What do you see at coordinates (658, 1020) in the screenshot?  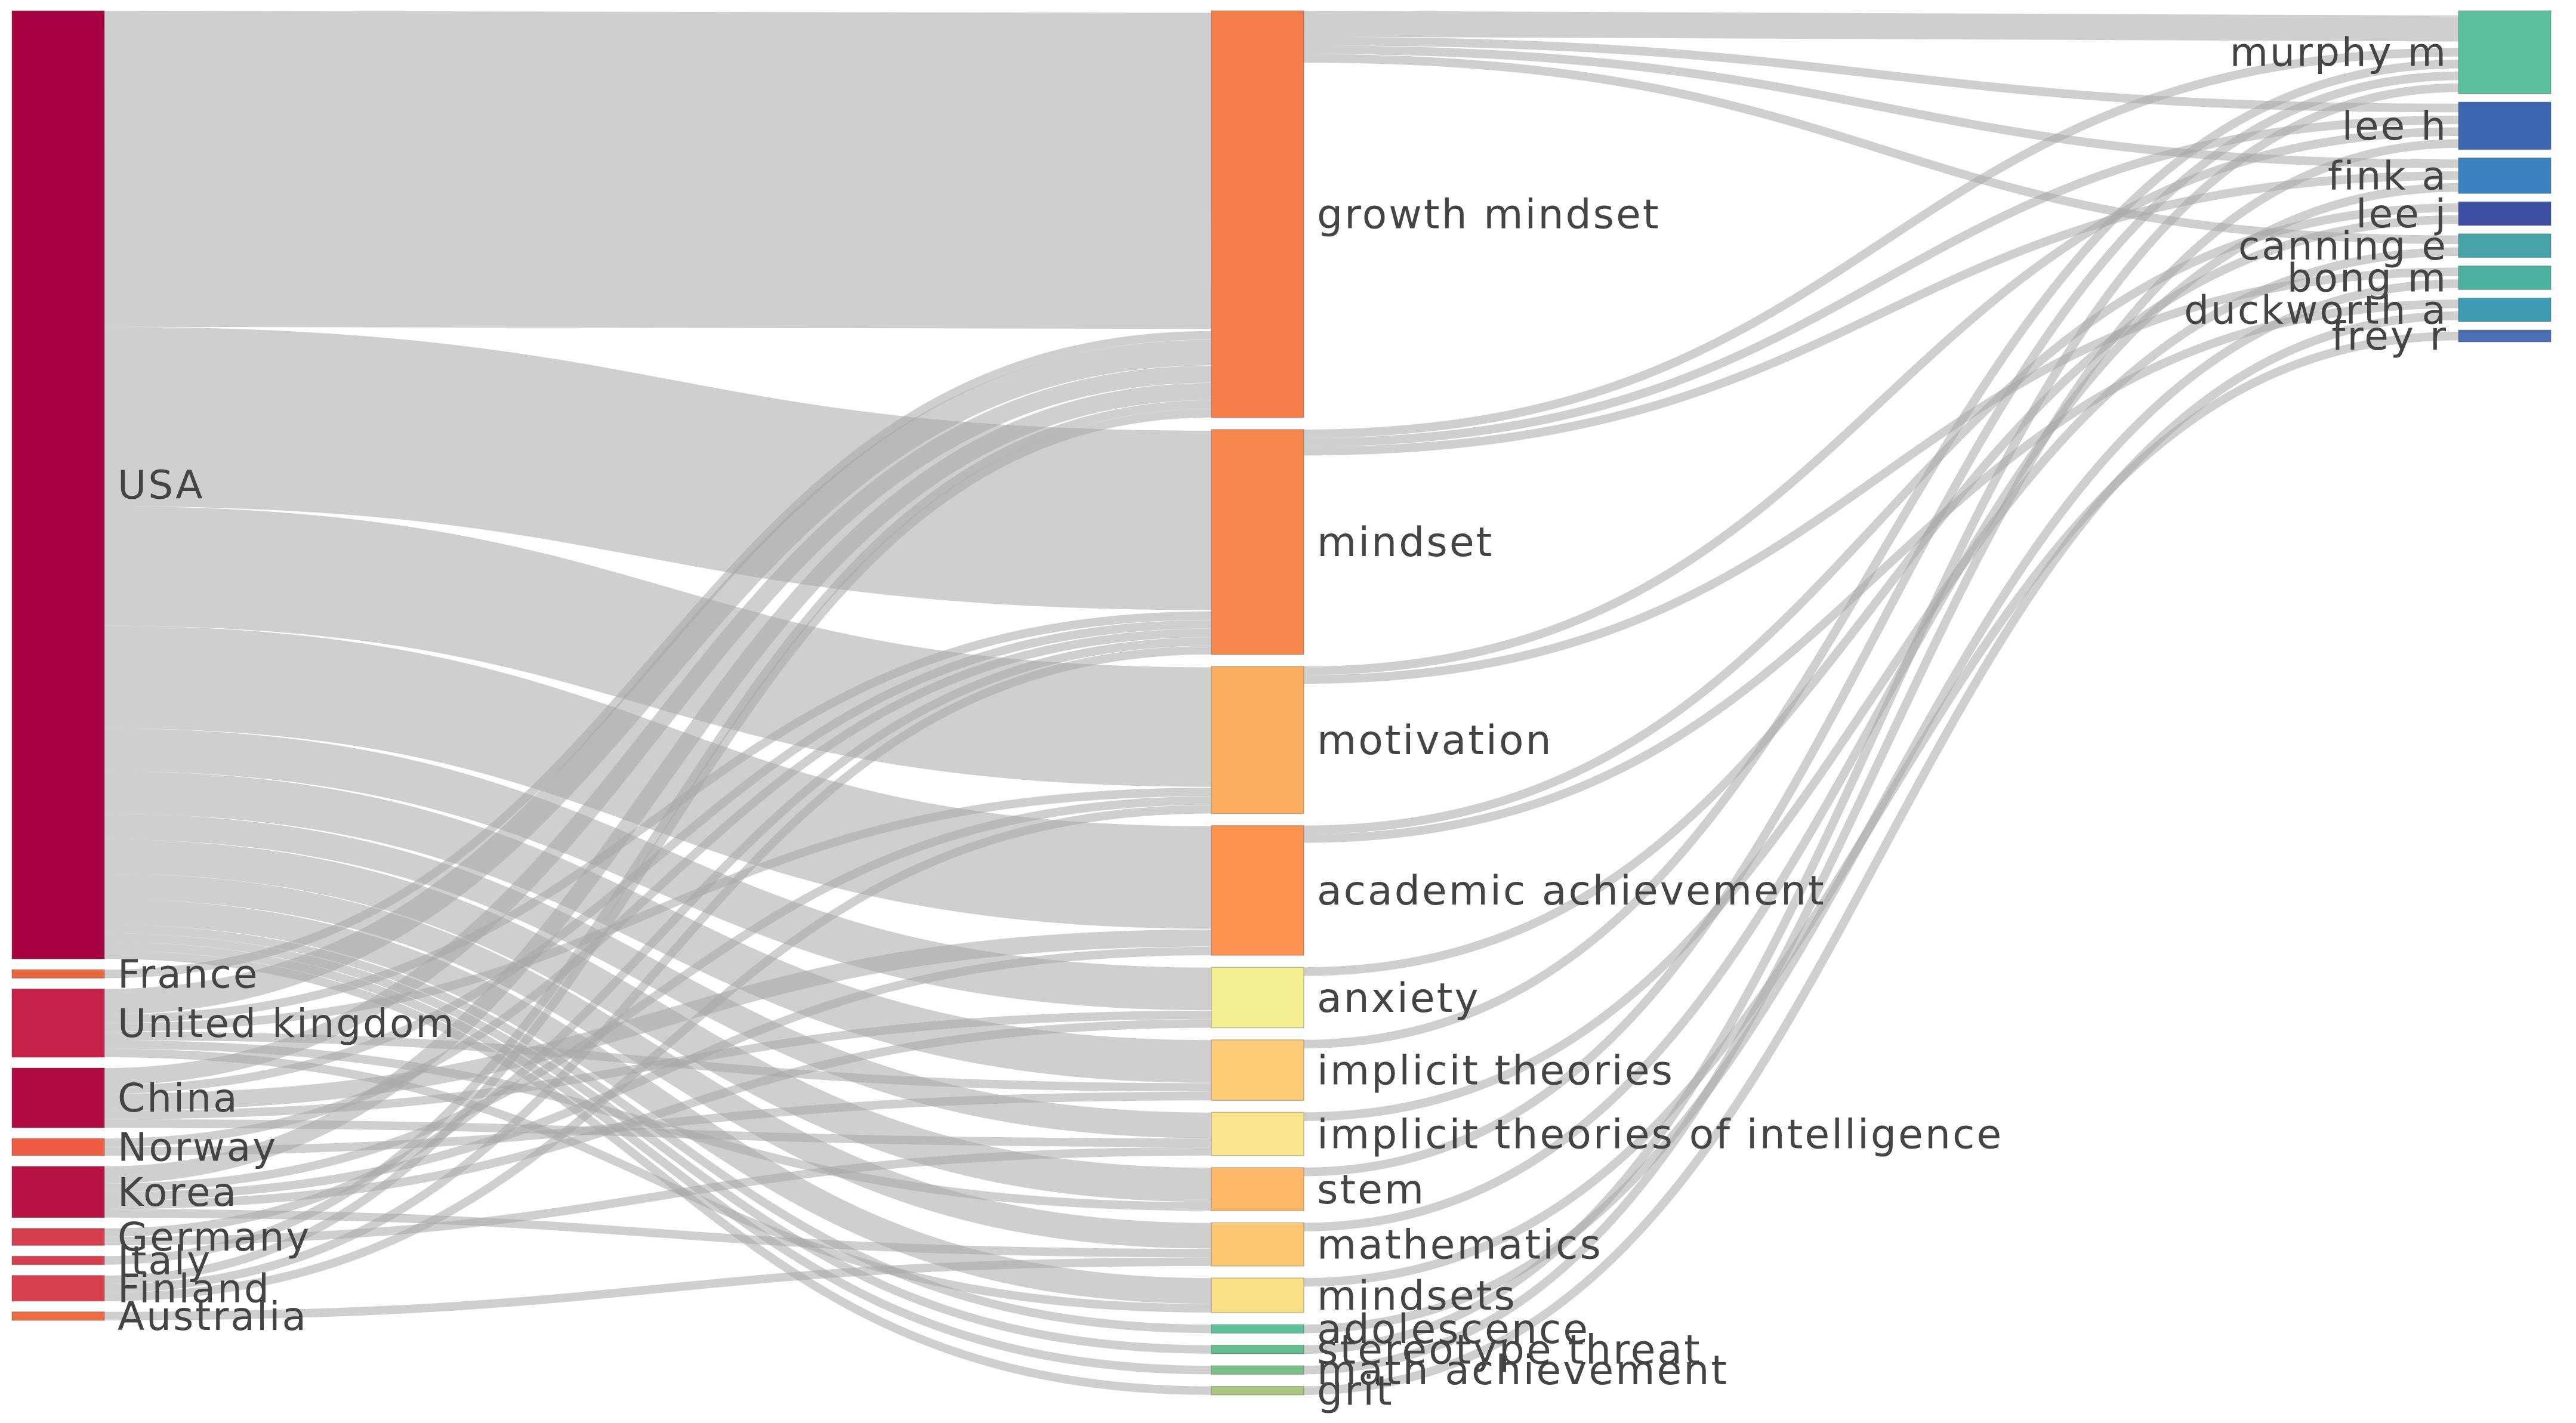 I see `link-china-to-academic_achievement` at bounding box center [658, 1020].